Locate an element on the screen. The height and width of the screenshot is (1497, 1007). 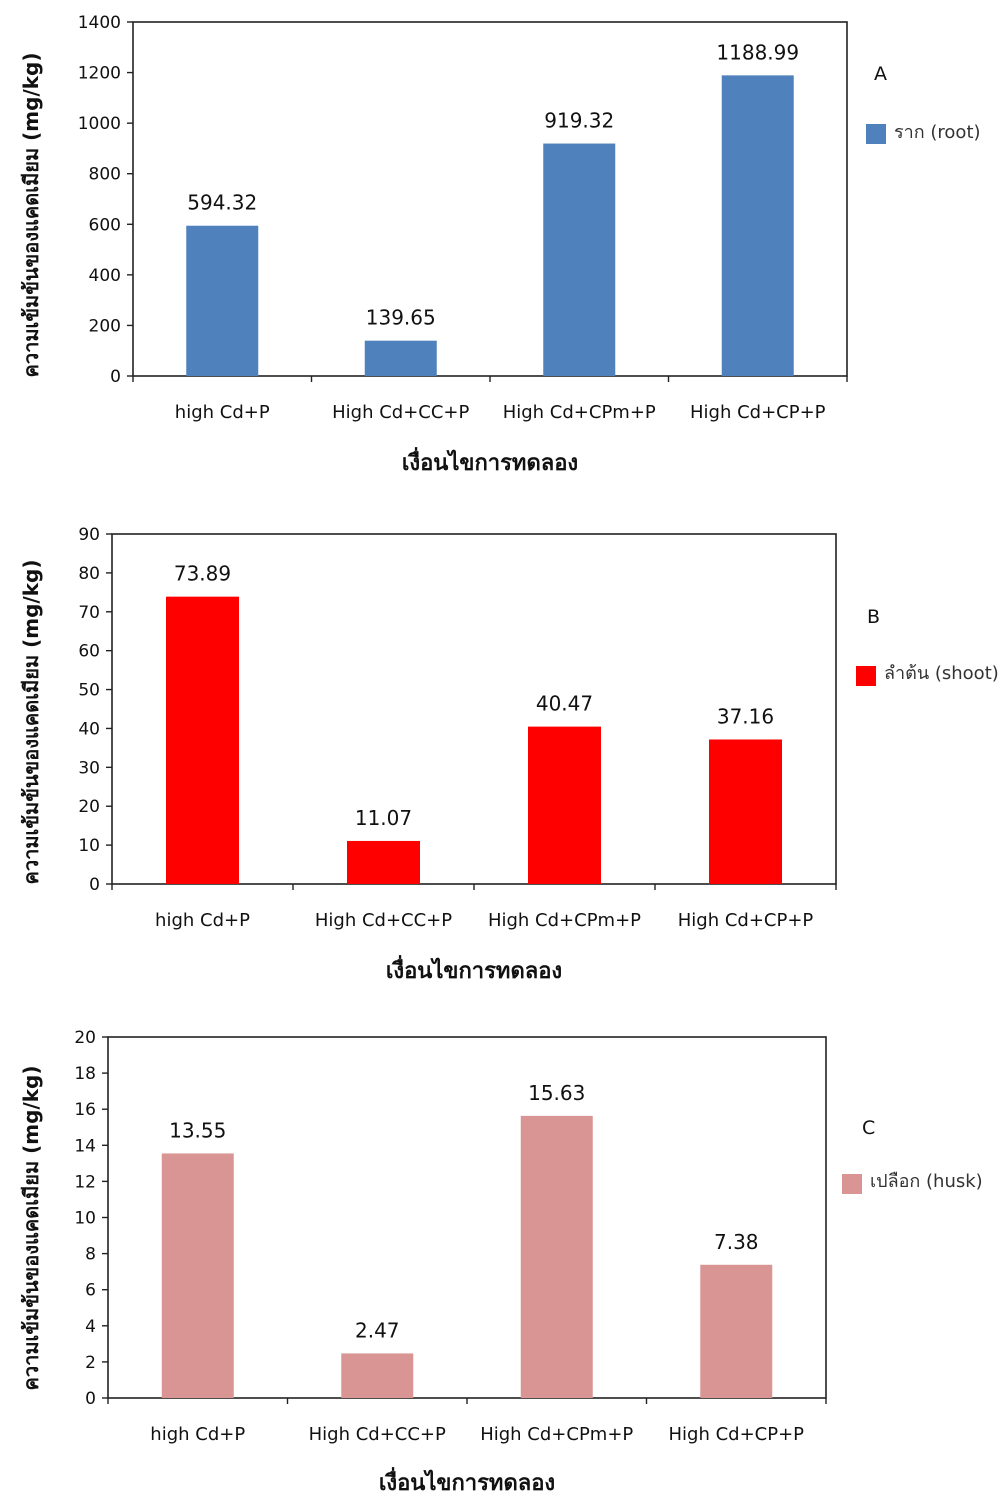
y-tick-label: 6 is located at coordinates (90, 1291).